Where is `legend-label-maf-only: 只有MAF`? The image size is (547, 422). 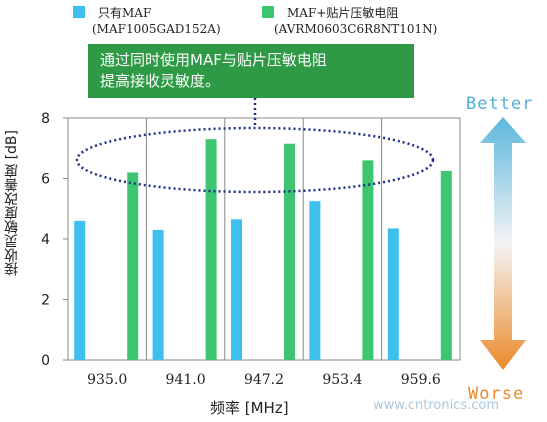 legend-label-maf-only: 只有MAF is located at coordinates (125, 13).